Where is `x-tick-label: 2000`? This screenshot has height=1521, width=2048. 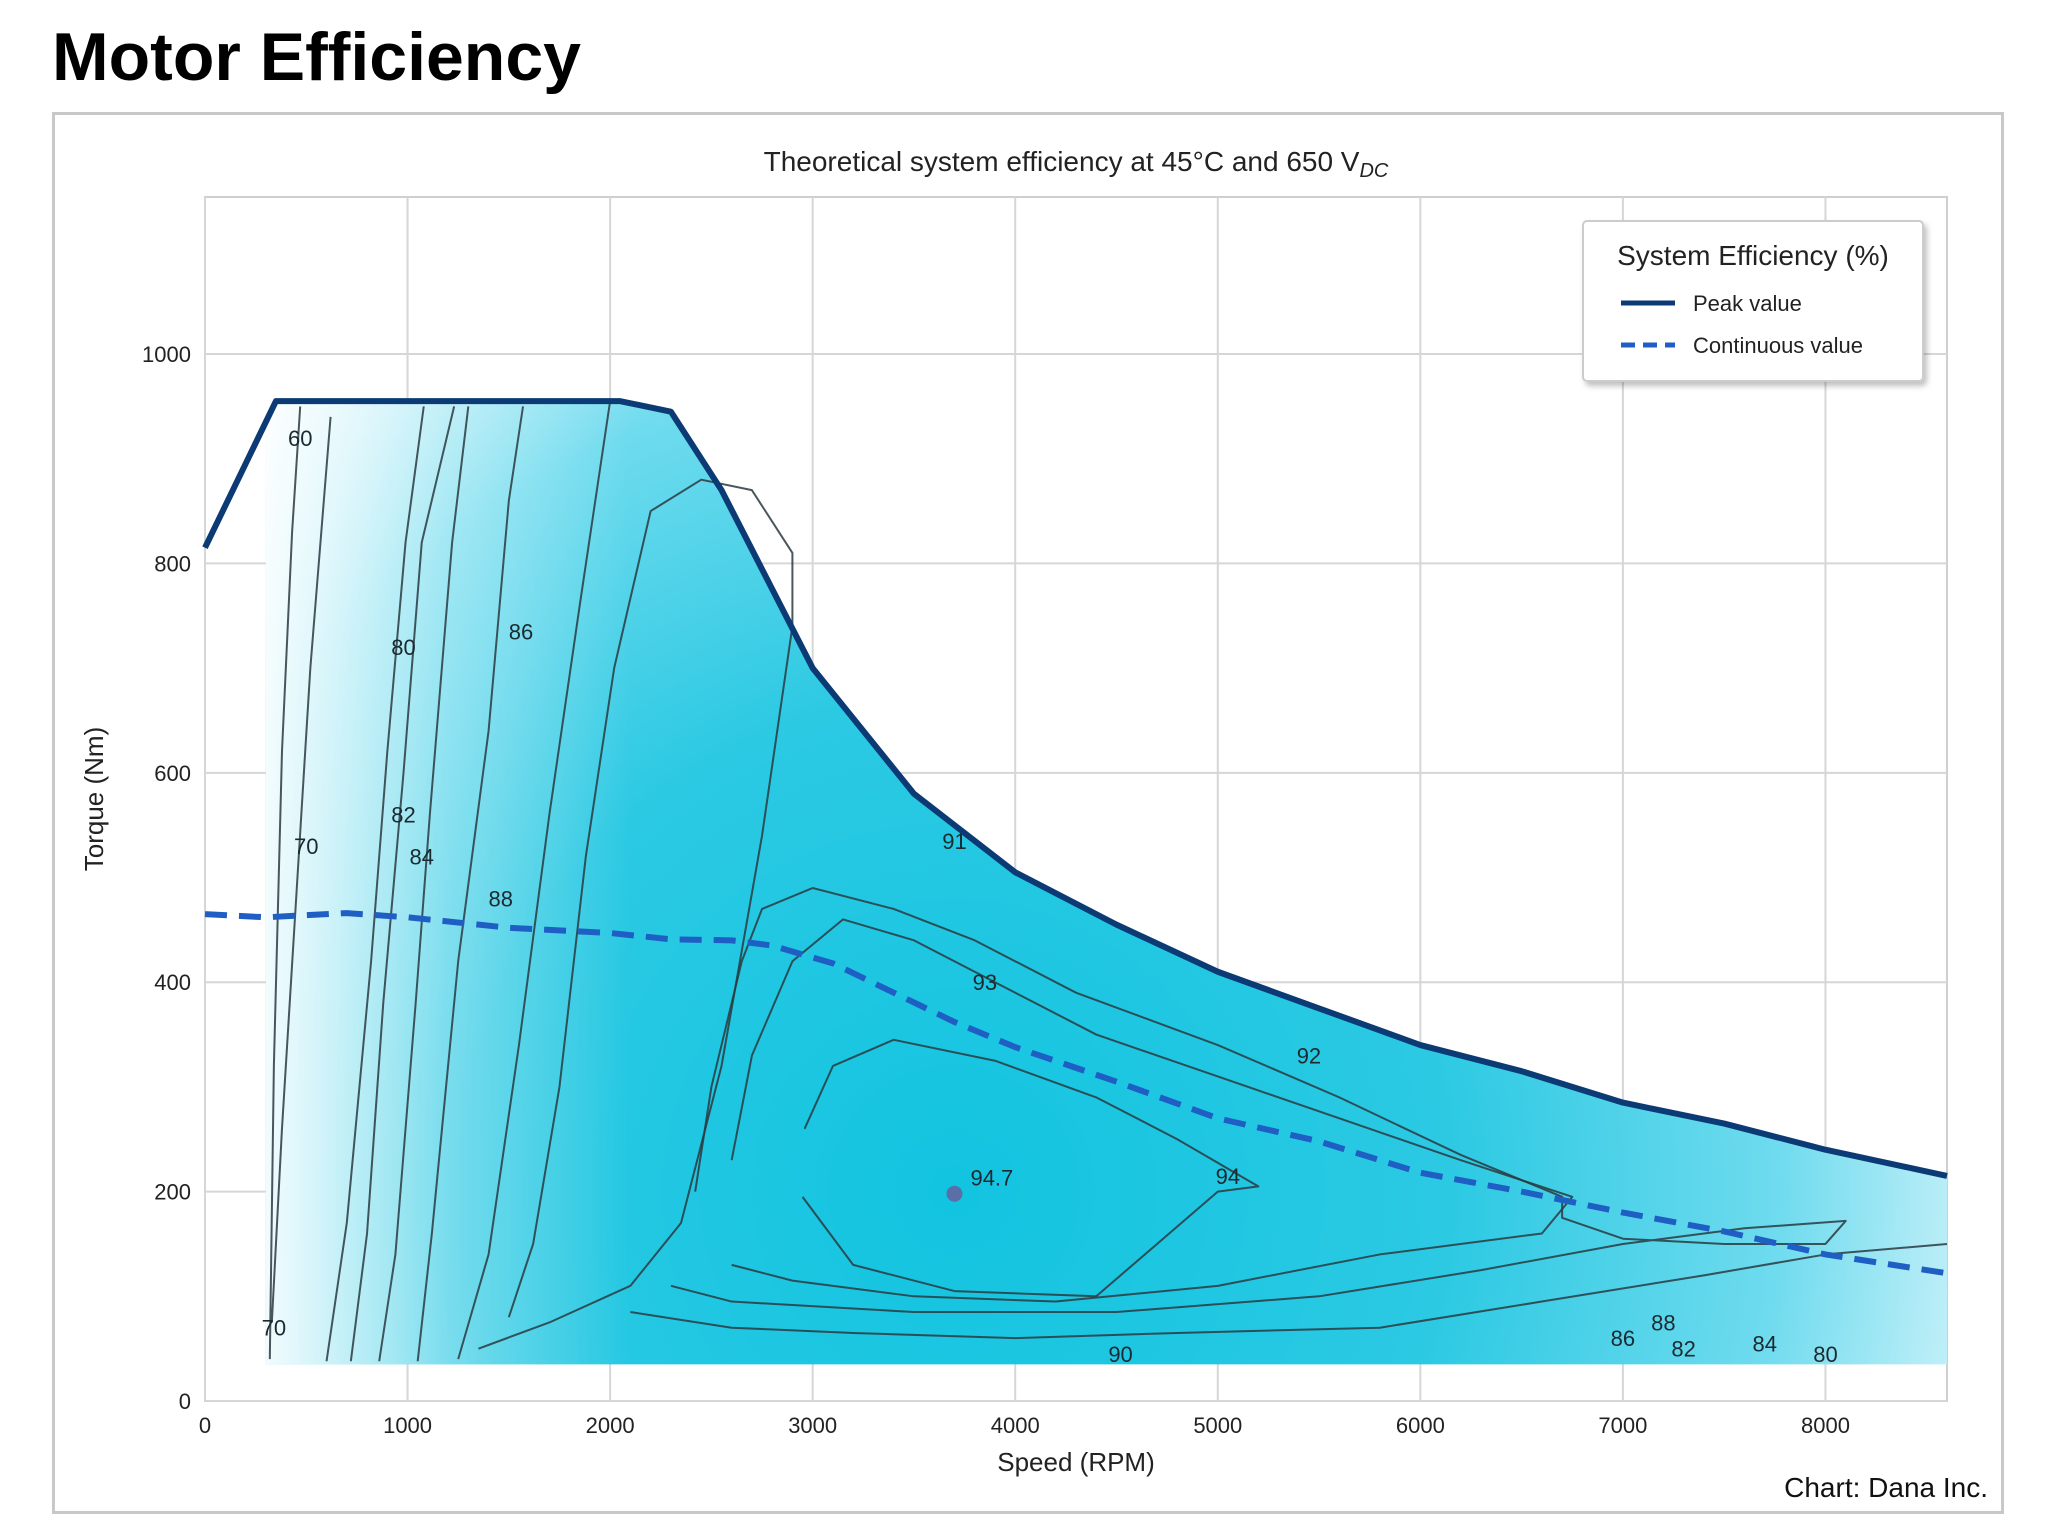 x-tick-label: 2000 is located at coordinates (610, 1425).